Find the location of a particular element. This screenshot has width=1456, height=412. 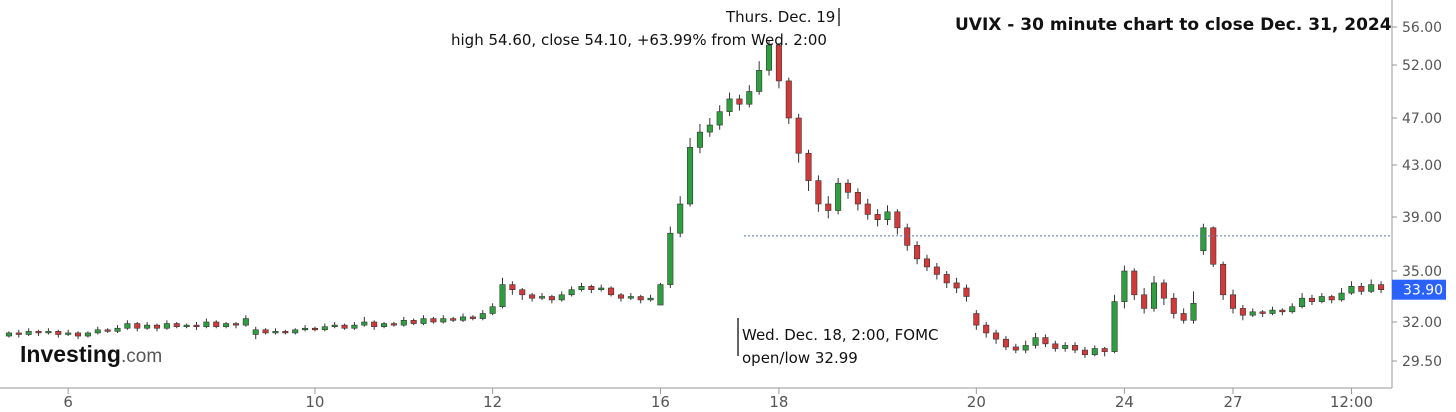

peak-annotation-line1: Thurs. Dec. 19 is located at coordinates (780, 17).